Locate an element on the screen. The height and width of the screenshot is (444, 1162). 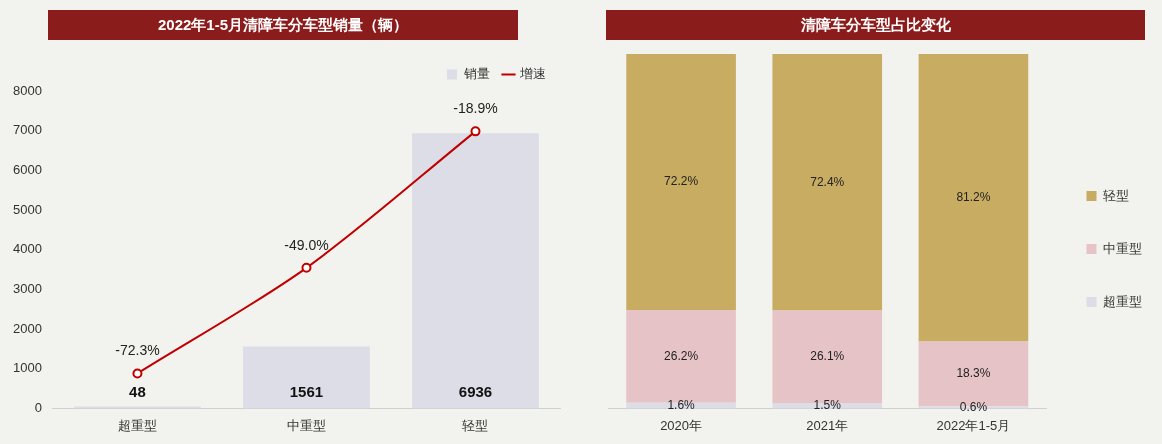
data-label: 48 is located at coordinates (137, 391).